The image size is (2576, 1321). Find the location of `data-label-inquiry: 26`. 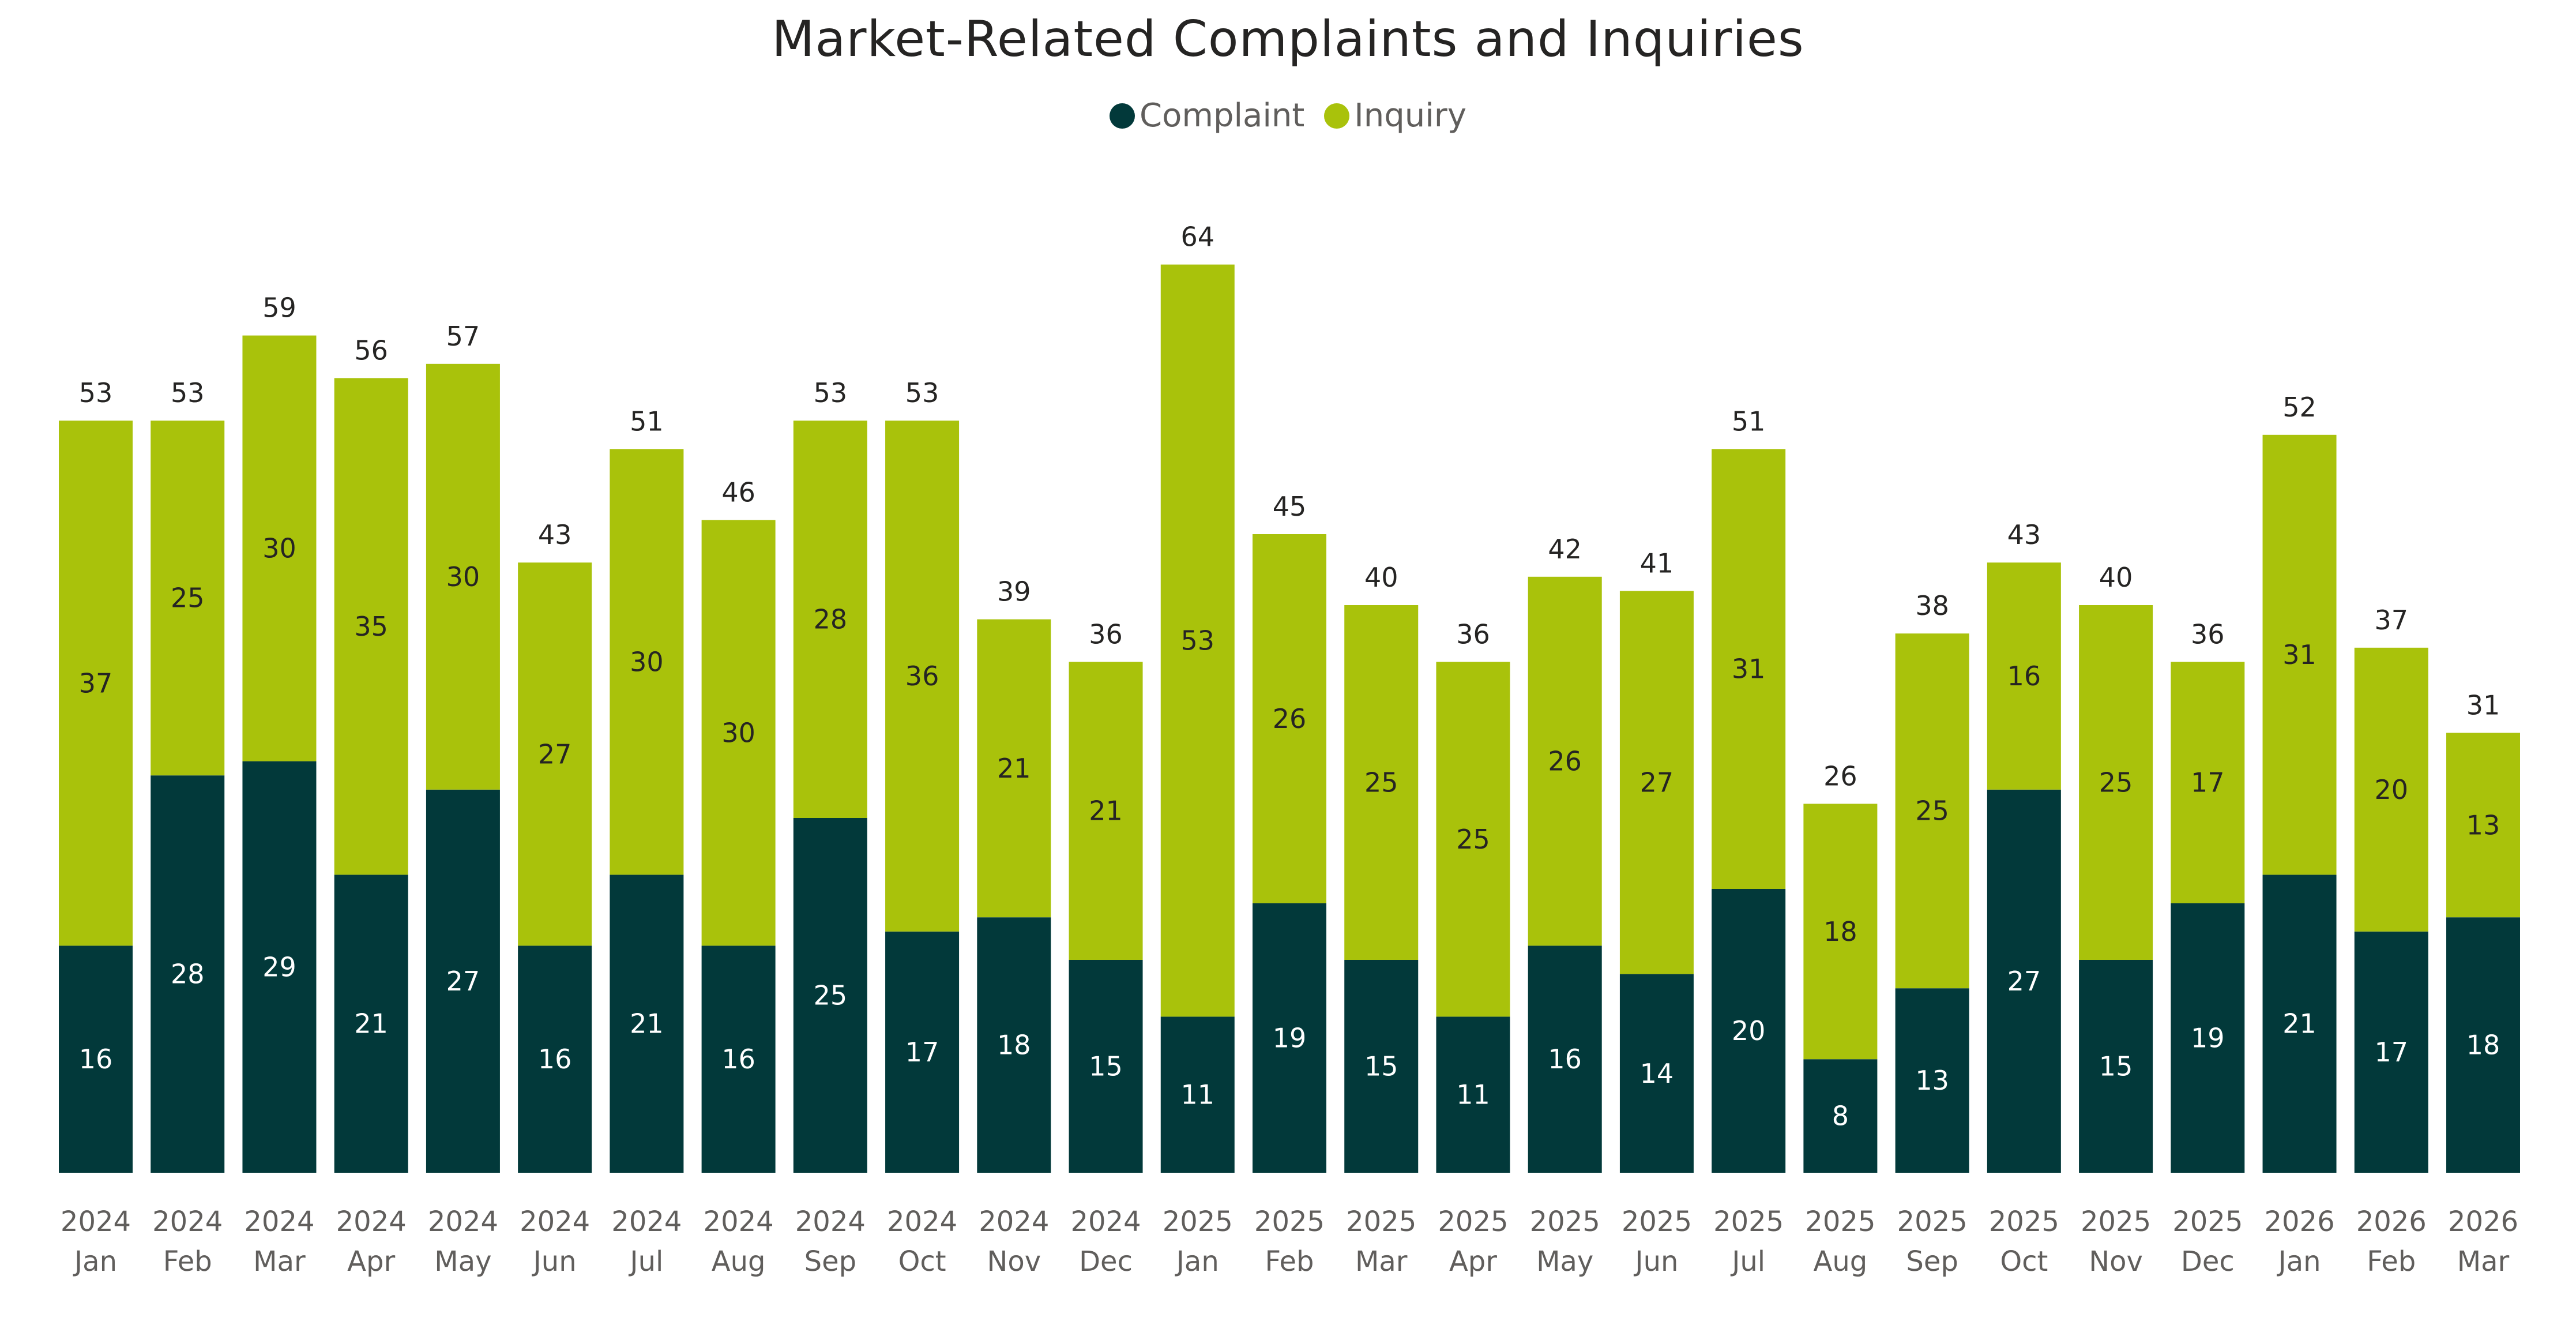

data-label-inquiry: 26 is located at coordinates (1565, 761).